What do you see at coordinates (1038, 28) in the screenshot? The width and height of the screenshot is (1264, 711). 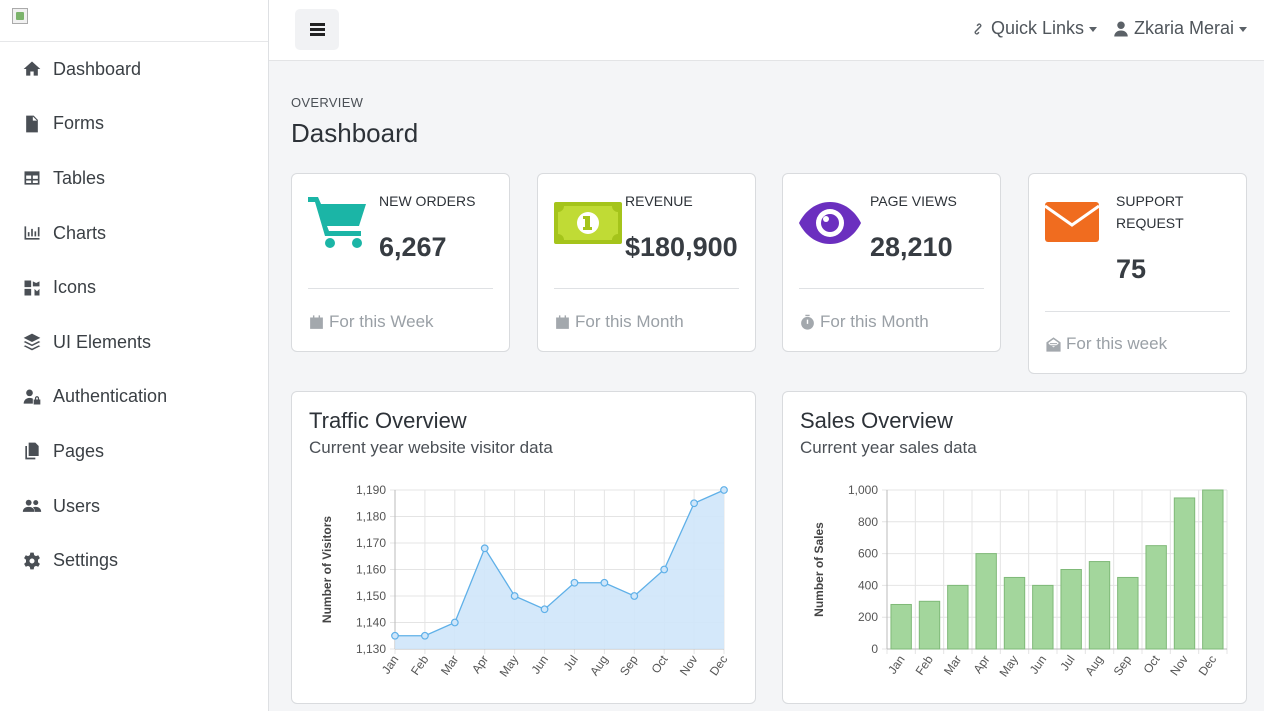 I see `quick-links-label: Quick Links` at bounding box center [1038, 28].